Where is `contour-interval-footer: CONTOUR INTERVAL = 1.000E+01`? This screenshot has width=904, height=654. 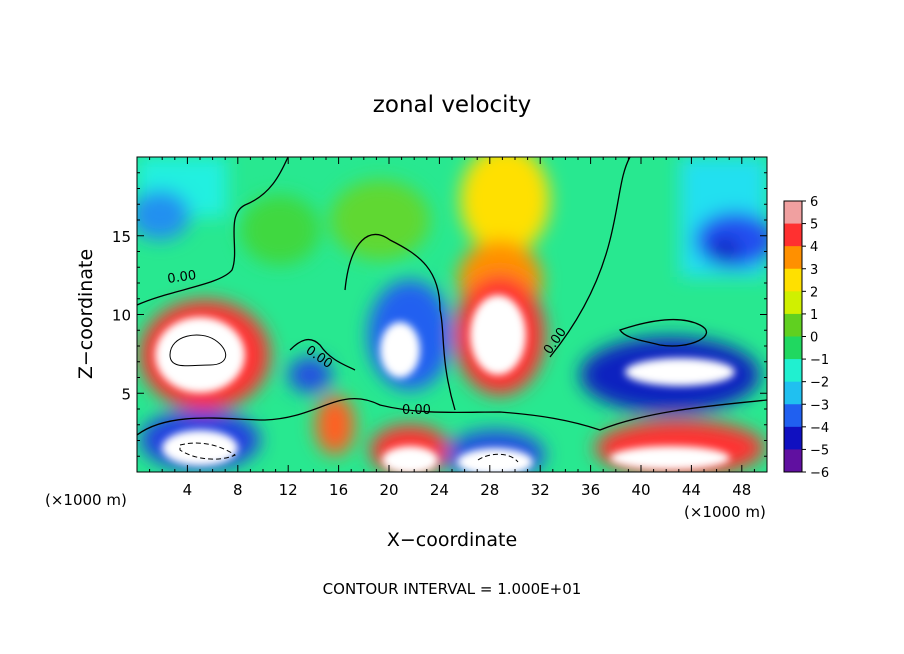 contour-interval-footer: CONTOUR INTERVAL = 1.000E+01 is located at coordinates (452, 589).